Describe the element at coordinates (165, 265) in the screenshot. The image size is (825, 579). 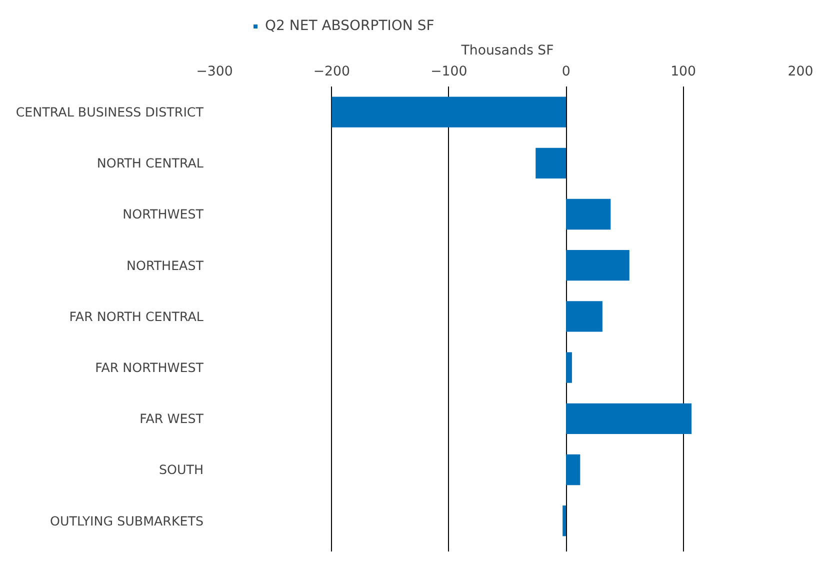
I see `y-tick-label: NORTHEAST` at that location.